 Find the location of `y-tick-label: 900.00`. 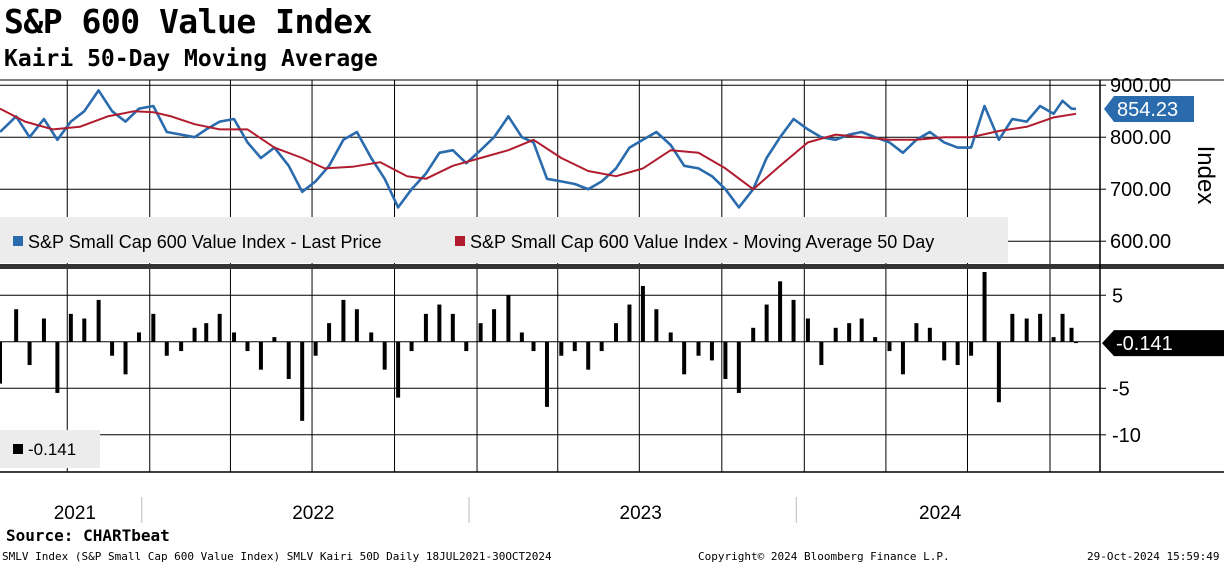

y-tick-label: 900.00 is located at coordinates (1140, 86).